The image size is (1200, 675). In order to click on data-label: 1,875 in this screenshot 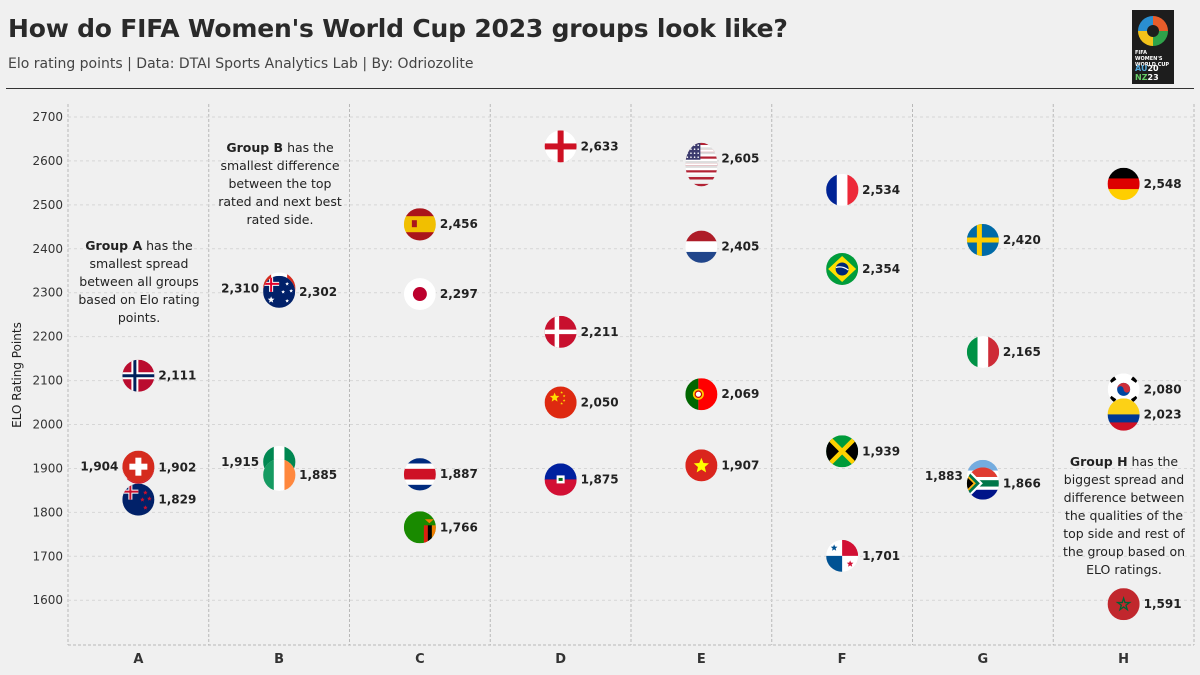, I will do `click(600, 479)`.